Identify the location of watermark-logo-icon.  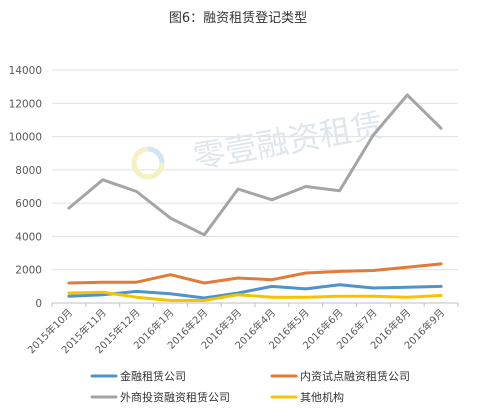
(148, 163).